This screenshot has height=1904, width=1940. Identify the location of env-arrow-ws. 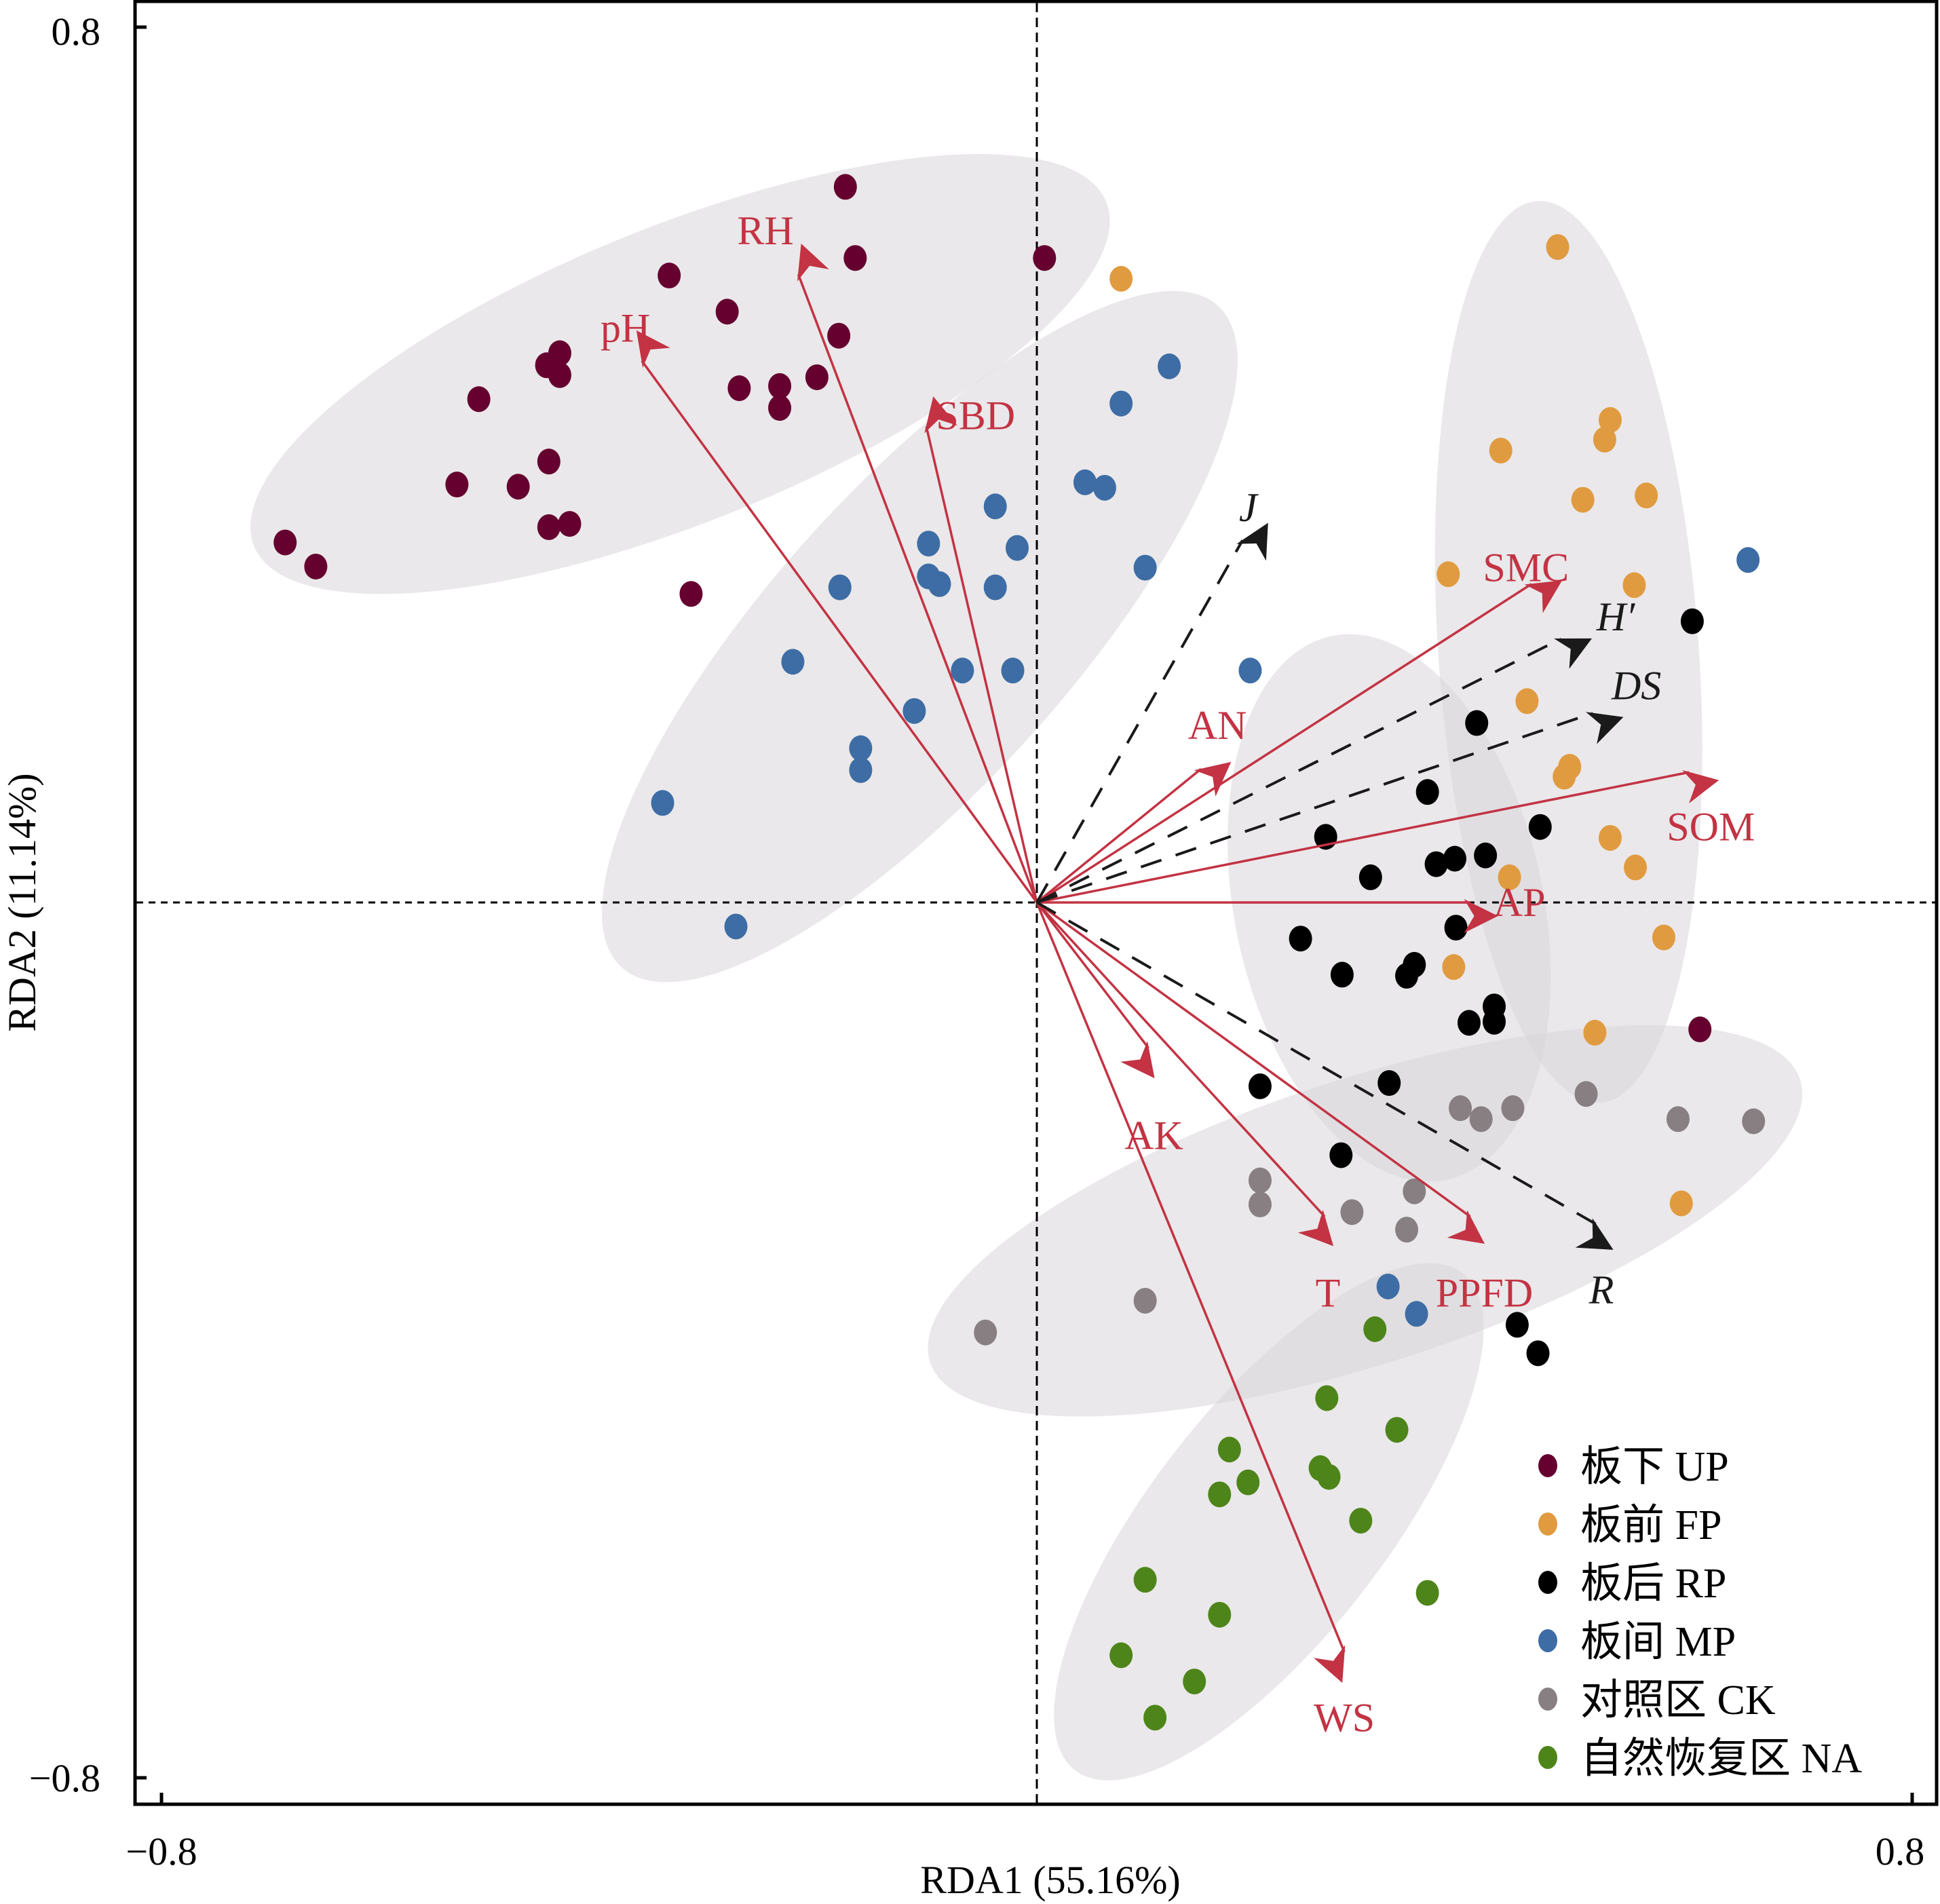
(1190, 1292).